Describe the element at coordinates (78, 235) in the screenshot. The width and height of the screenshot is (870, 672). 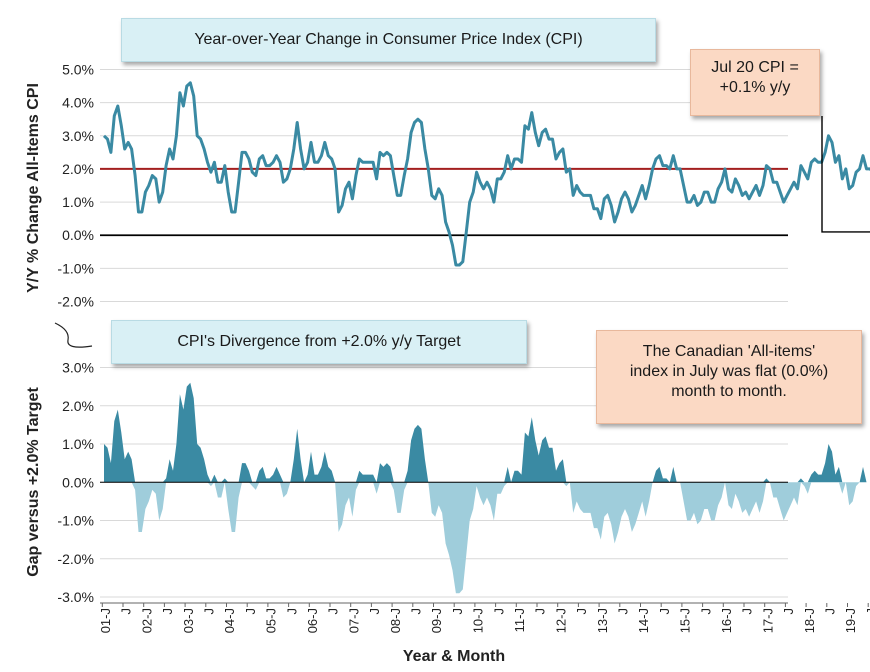
I see `top-y-tick-label: 0.0%` at that location.